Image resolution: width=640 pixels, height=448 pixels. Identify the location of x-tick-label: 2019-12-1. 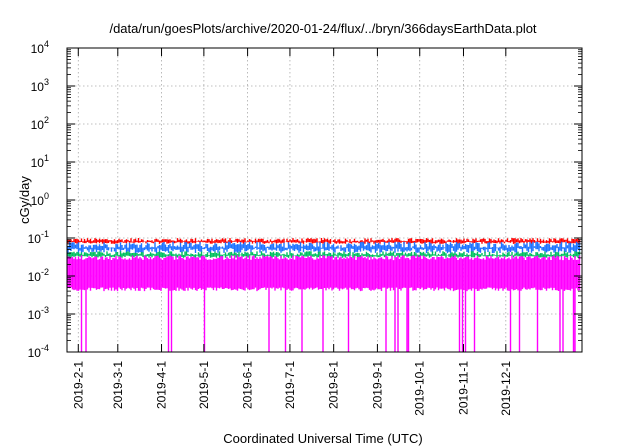
(506, 388).